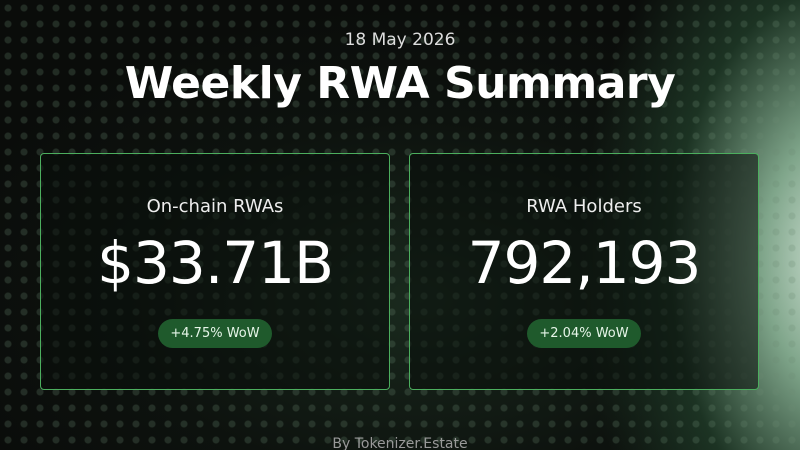 The image size is (800, 450). I want to click on card-label: On-chain RWAs, so click(215, 206).